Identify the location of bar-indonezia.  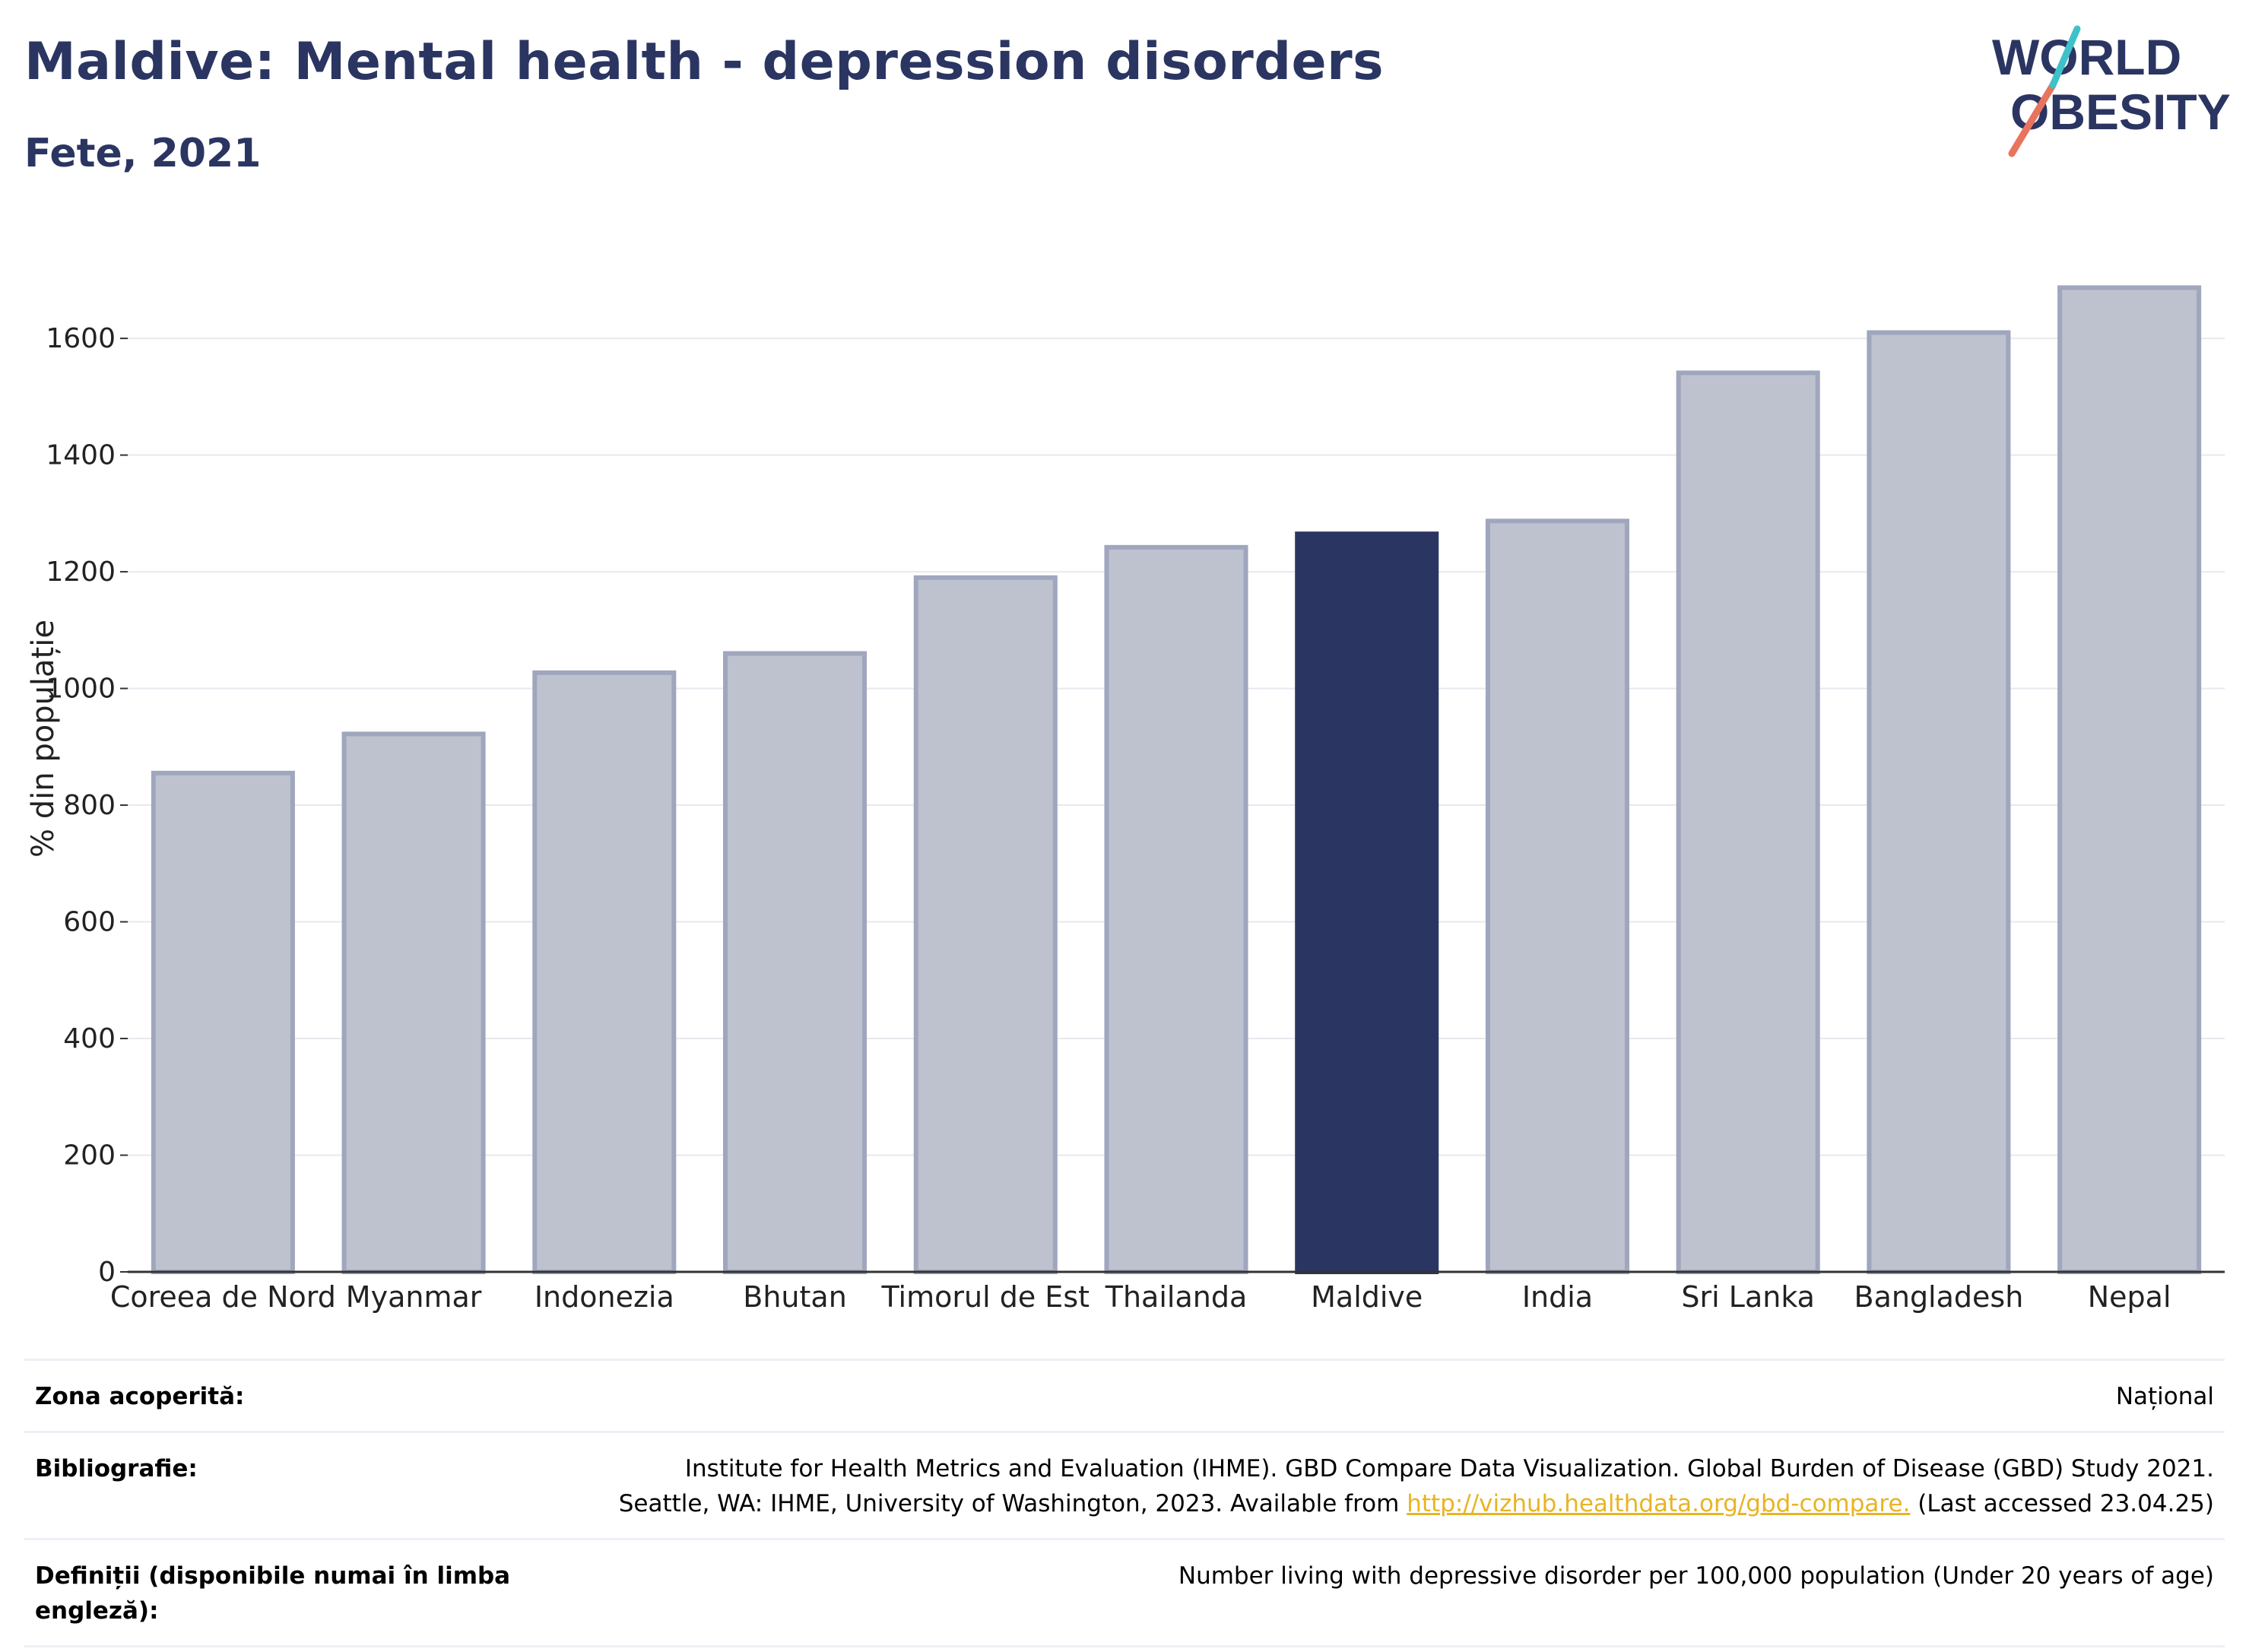
(604, 972).